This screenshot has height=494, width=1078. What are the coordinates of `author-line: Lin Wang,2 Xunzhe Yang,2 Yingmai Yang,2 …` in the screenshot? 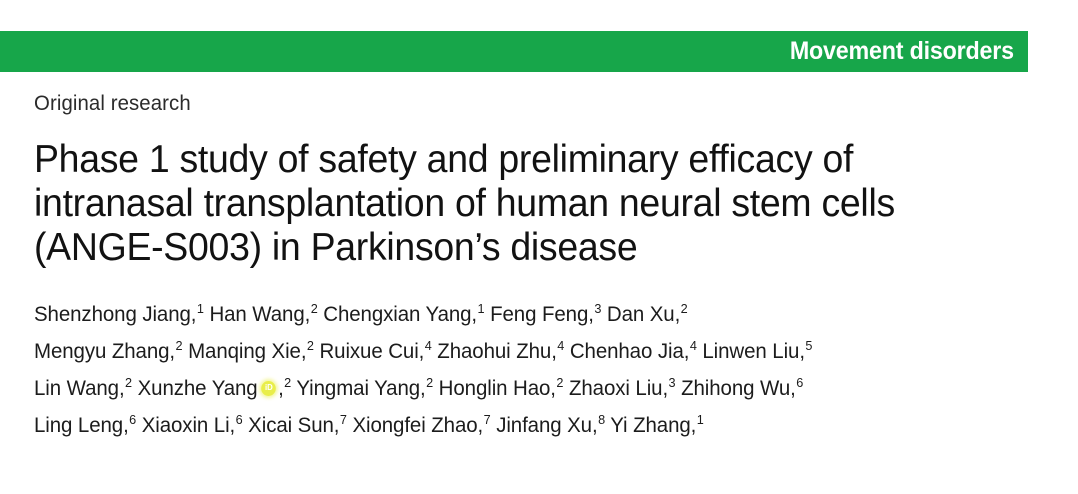 It's located at (526, 388).